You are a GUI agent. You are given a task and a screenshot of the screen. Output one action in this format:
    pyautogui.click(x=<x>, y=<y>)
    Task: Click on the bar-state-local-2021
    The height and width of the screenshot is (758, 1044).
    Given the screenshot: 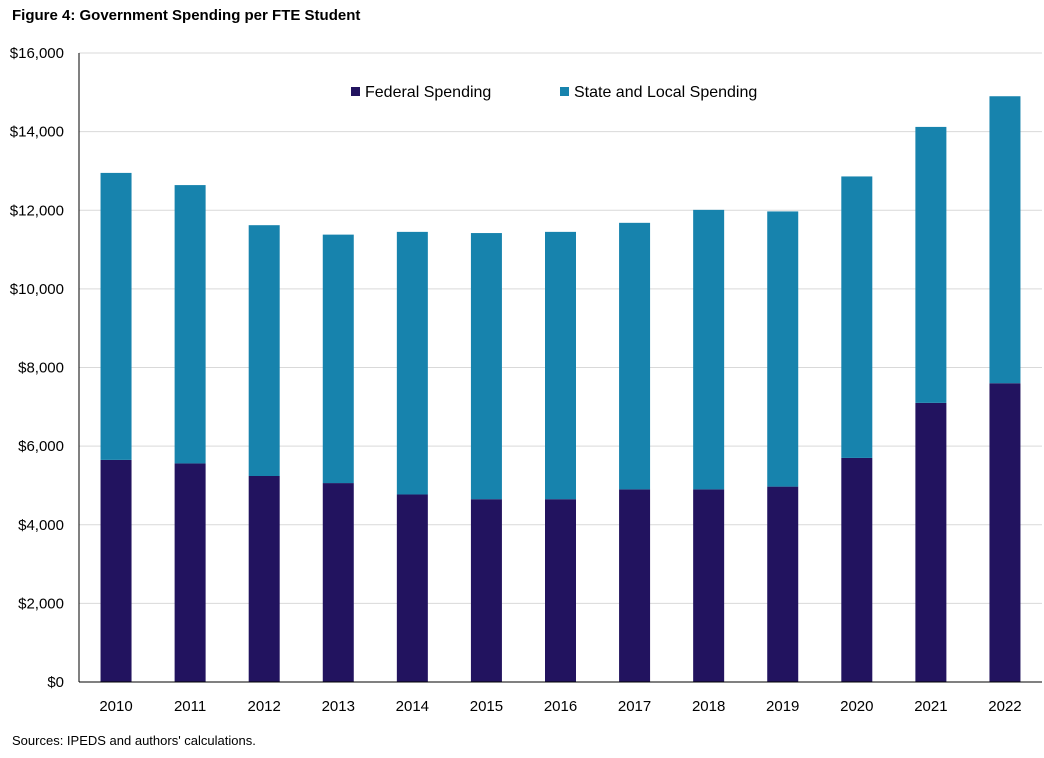 What is the action you would take?
    pyautogui.click(x=931, y=264)
    